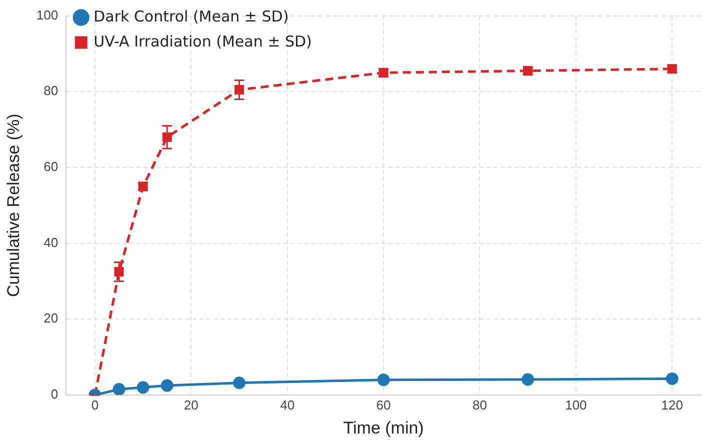 This screenshot has height=441, width=713. What do you see at coordinates (51, 166) in the screenshot?
I see `y-tick-label: 60` at bounding box center [51, 166].